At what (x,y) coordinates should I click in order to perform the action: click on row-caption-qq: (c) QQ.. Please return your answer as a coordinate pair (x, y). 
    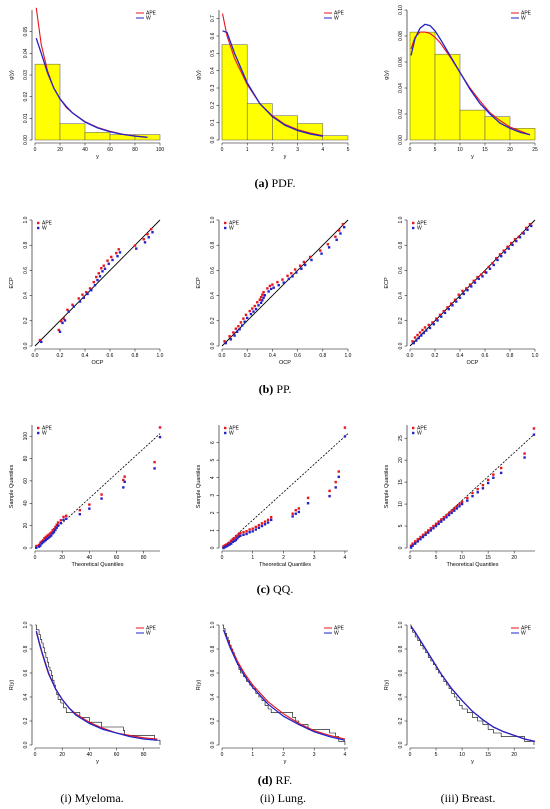
    Looking at the image, I should click on (275, 589).